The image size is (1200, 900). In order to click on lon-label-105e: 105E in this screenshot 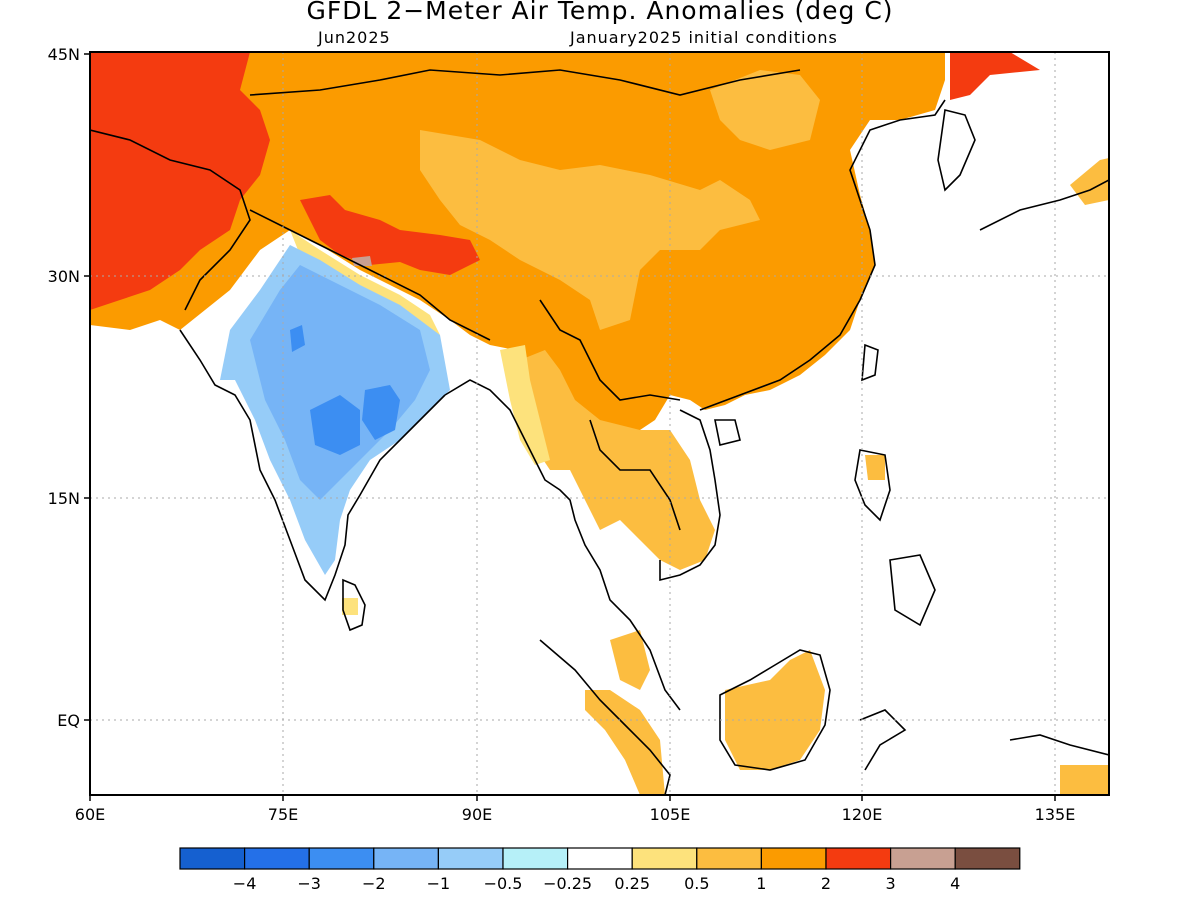, I will do `click(670, 814)`.